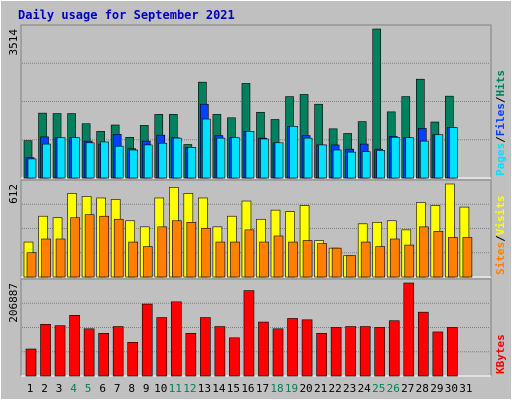 This screenshot has height=400, width=512. Describe the element at coordinates (335, 388) in the screenshot. I see `x-tick-label: 22` at that location.